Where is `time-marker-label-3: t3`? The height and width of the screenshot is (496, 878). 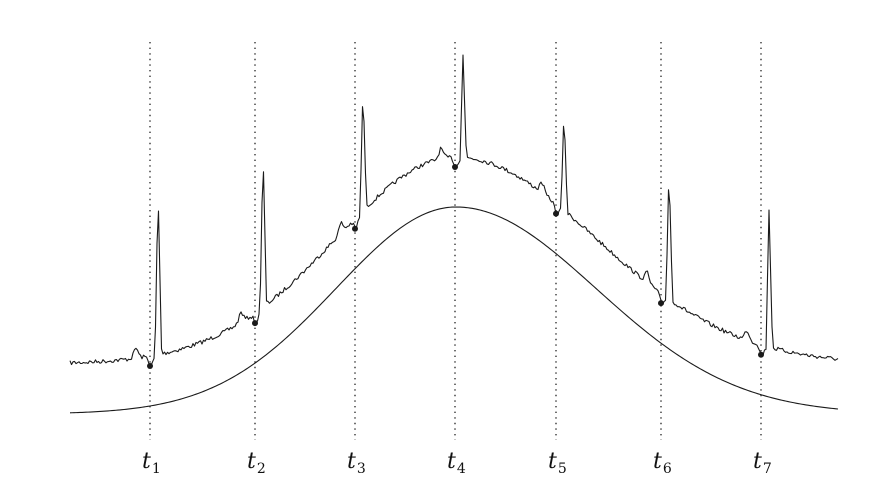 time-marker-label-3: t3 is located at coordinates (356, 463).